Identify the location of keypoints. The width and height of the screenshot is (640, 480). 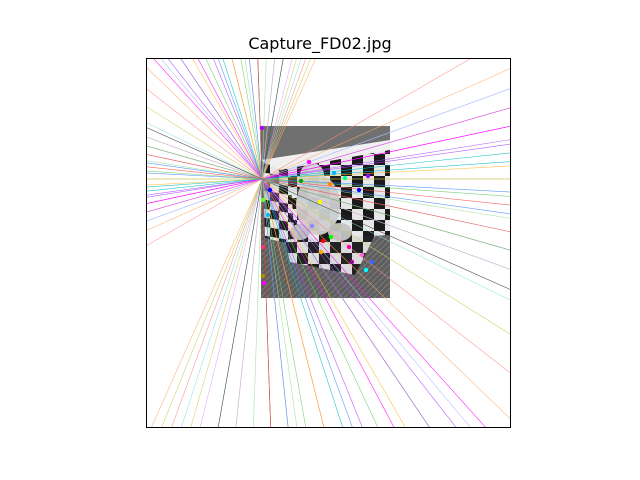
(317, 205).